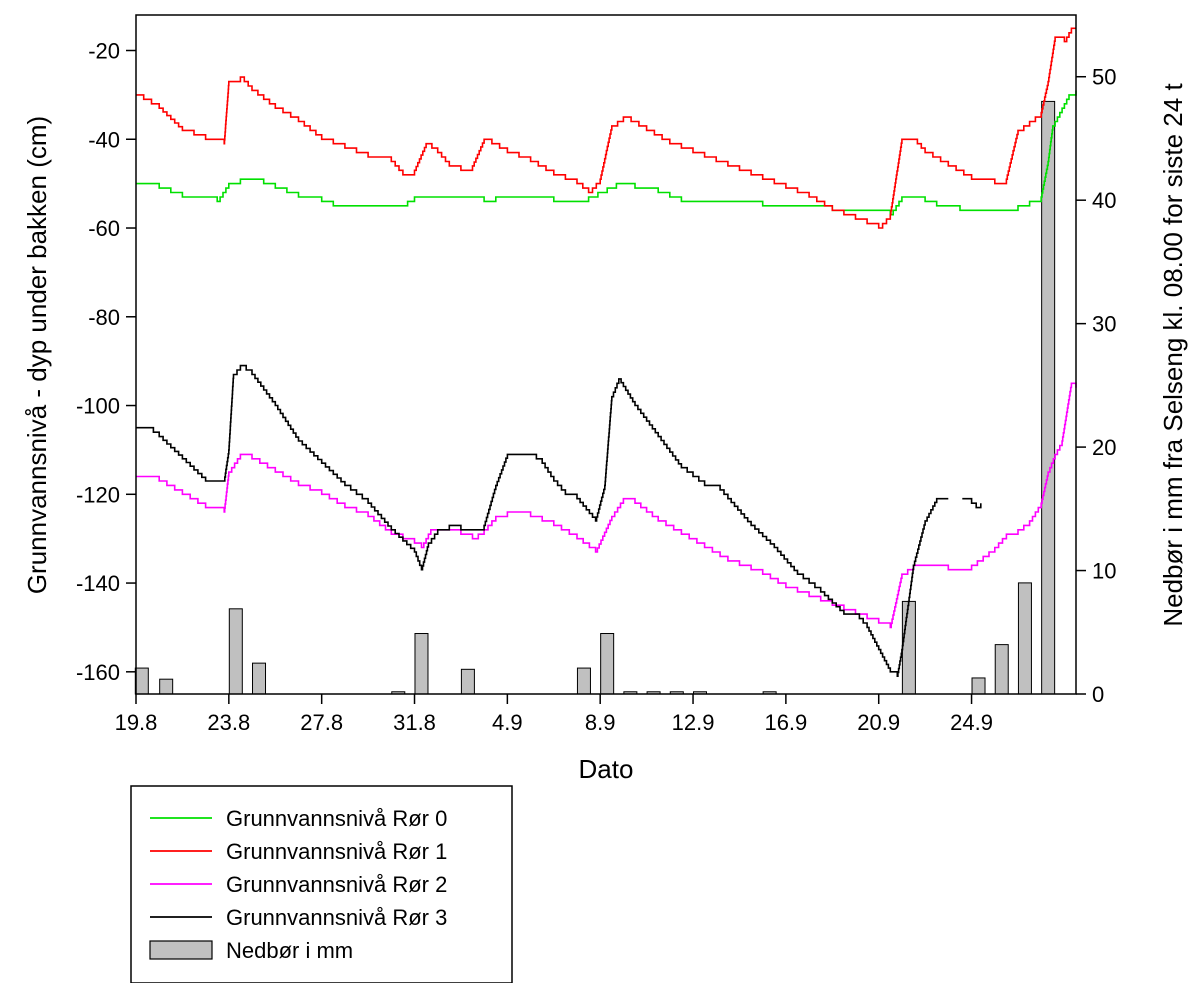  What do you see at coordinates (104, 317) in the screenshot?
I see `left-y-tick-label: -80` at bounding box center [104, 317].